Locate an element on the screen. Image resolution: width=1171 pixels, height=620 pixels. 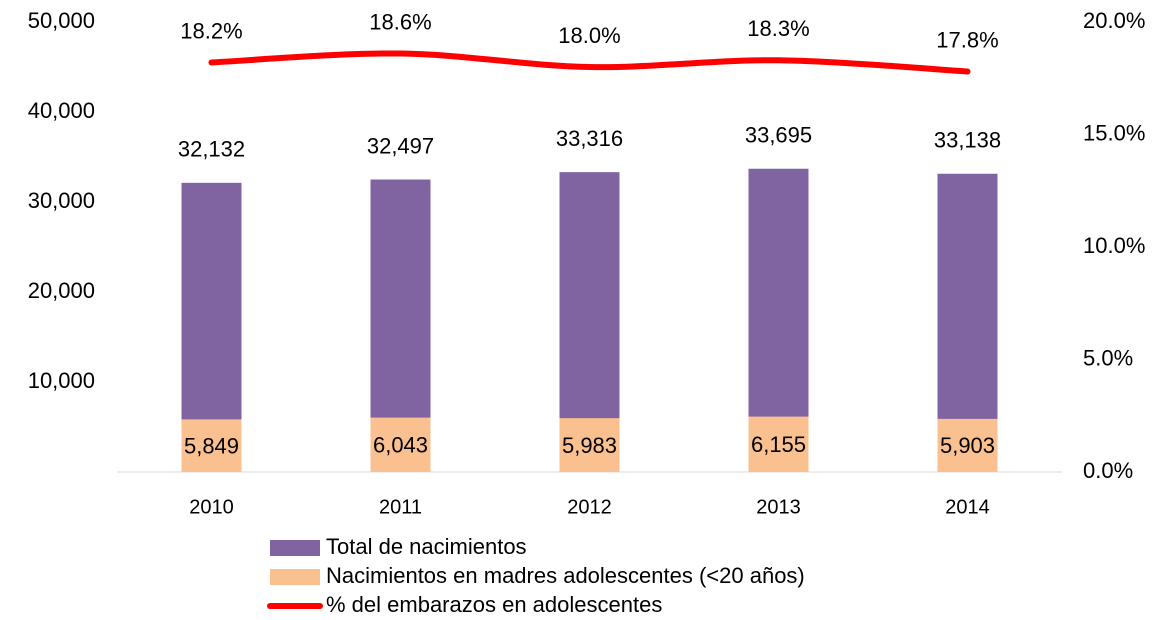
y2-tick-label: 20.0% is located at coordinates (1114, 20).